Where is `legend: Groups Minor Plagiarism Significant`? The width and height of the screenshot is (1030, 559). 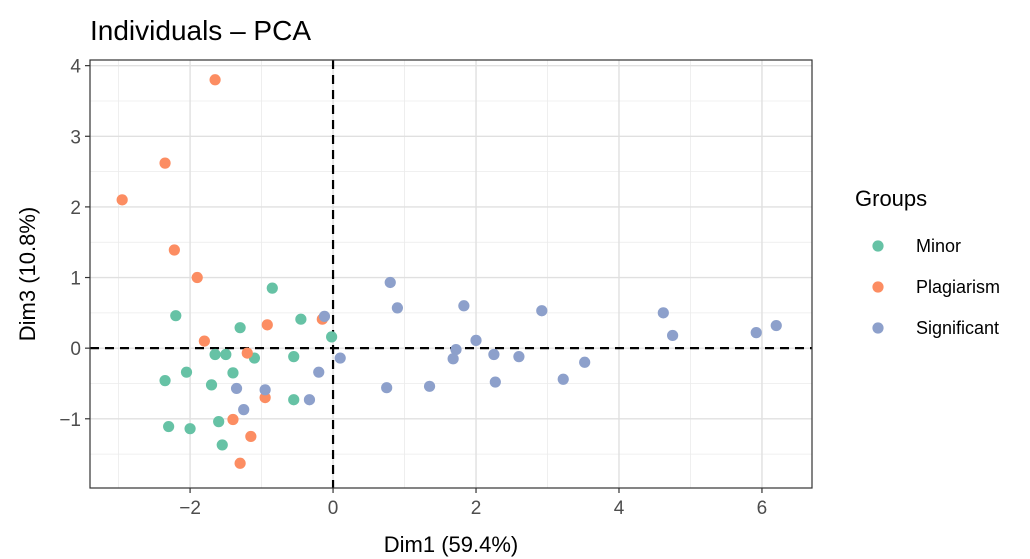 legend: Groups Minor Plagiarism Significant is located at coordinates (927, 262).